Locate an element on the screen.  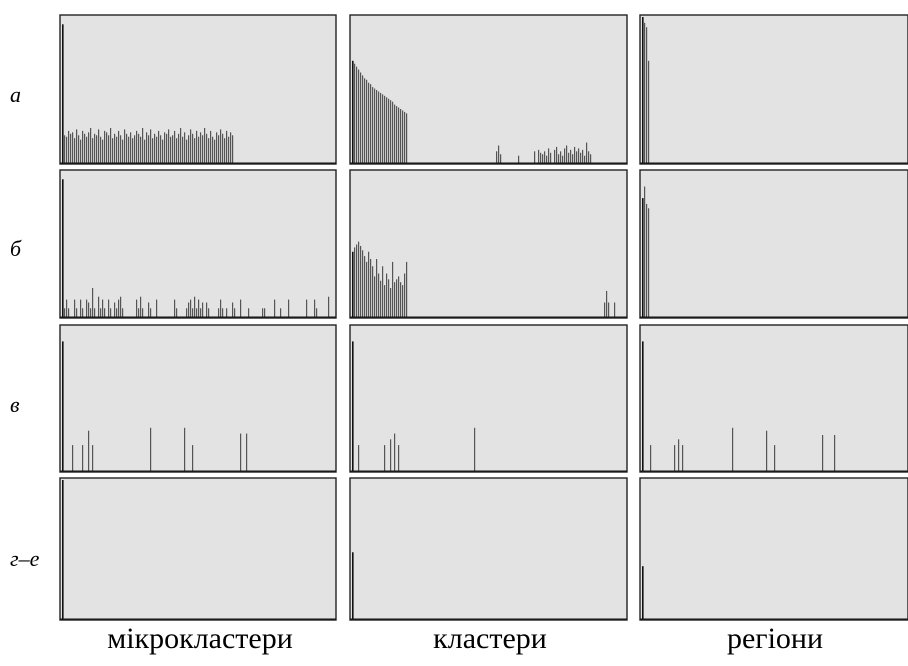
row-label-g-e: г–е is located at coordinates (25, 558).